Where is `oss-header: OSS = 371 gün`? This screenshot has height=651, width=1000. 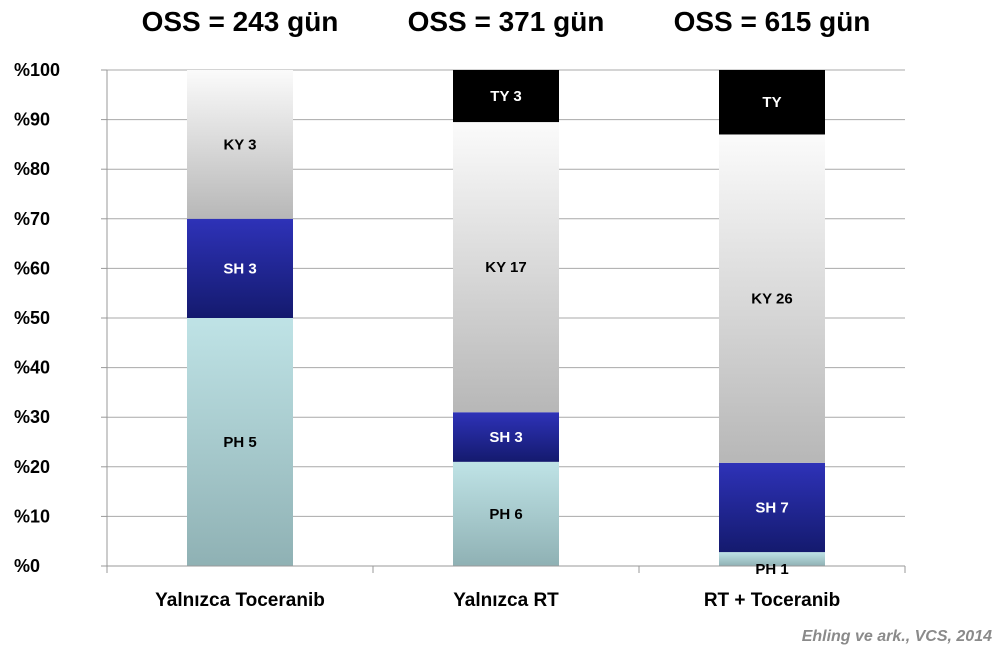
oss-header: OSS = 371 gün is located at coordinates (506, 21).